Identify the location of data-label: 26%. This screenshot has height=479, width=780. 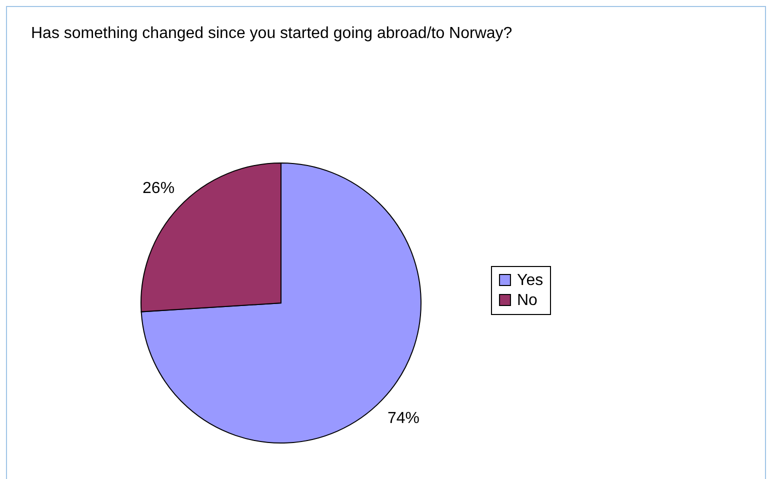
(158, 188).